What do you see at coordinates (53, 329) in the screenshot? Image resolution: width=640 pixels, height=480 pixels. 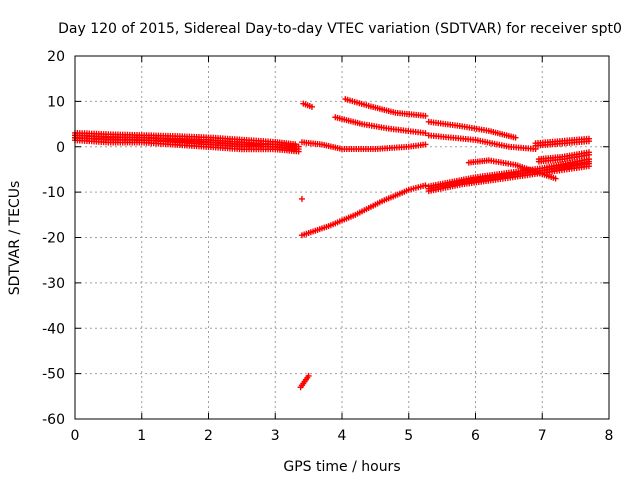 I see `y-tick-label: -40` at bounding box center [53, 329].